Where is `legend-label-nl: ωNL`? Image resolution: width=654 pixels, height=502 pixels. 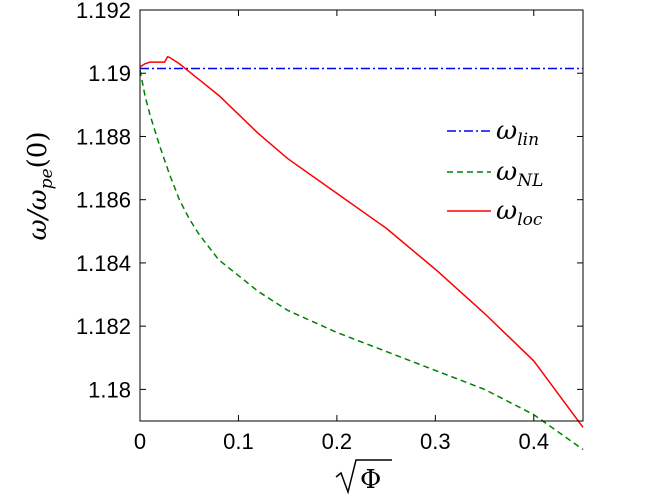 legend-label-nl: ωNL is located at coordinates (519, 174).